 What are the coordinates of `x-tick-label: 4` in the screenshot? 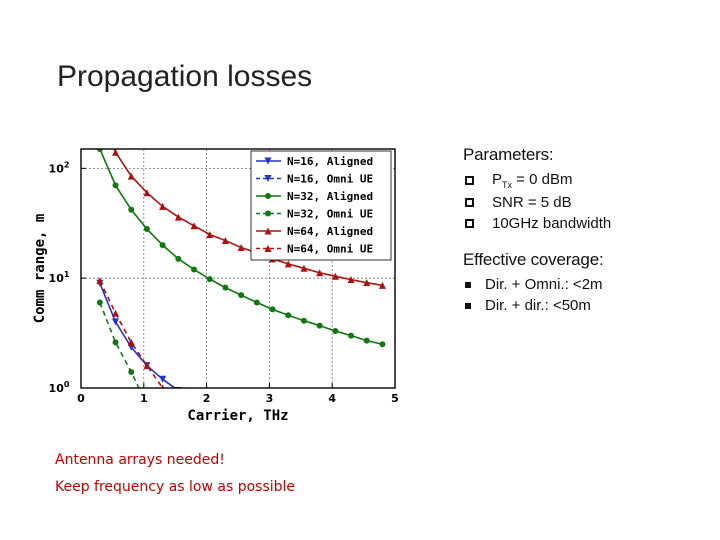 It's located at (332, 398).